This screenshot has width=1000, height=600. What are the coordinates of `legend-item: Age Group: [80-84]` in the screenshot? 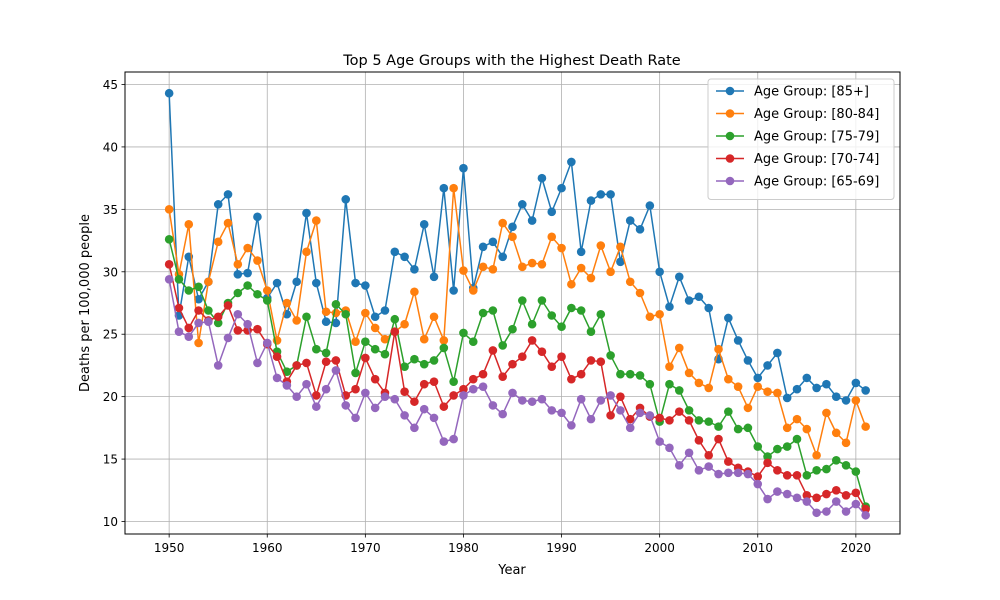 It's located at (797, 114).